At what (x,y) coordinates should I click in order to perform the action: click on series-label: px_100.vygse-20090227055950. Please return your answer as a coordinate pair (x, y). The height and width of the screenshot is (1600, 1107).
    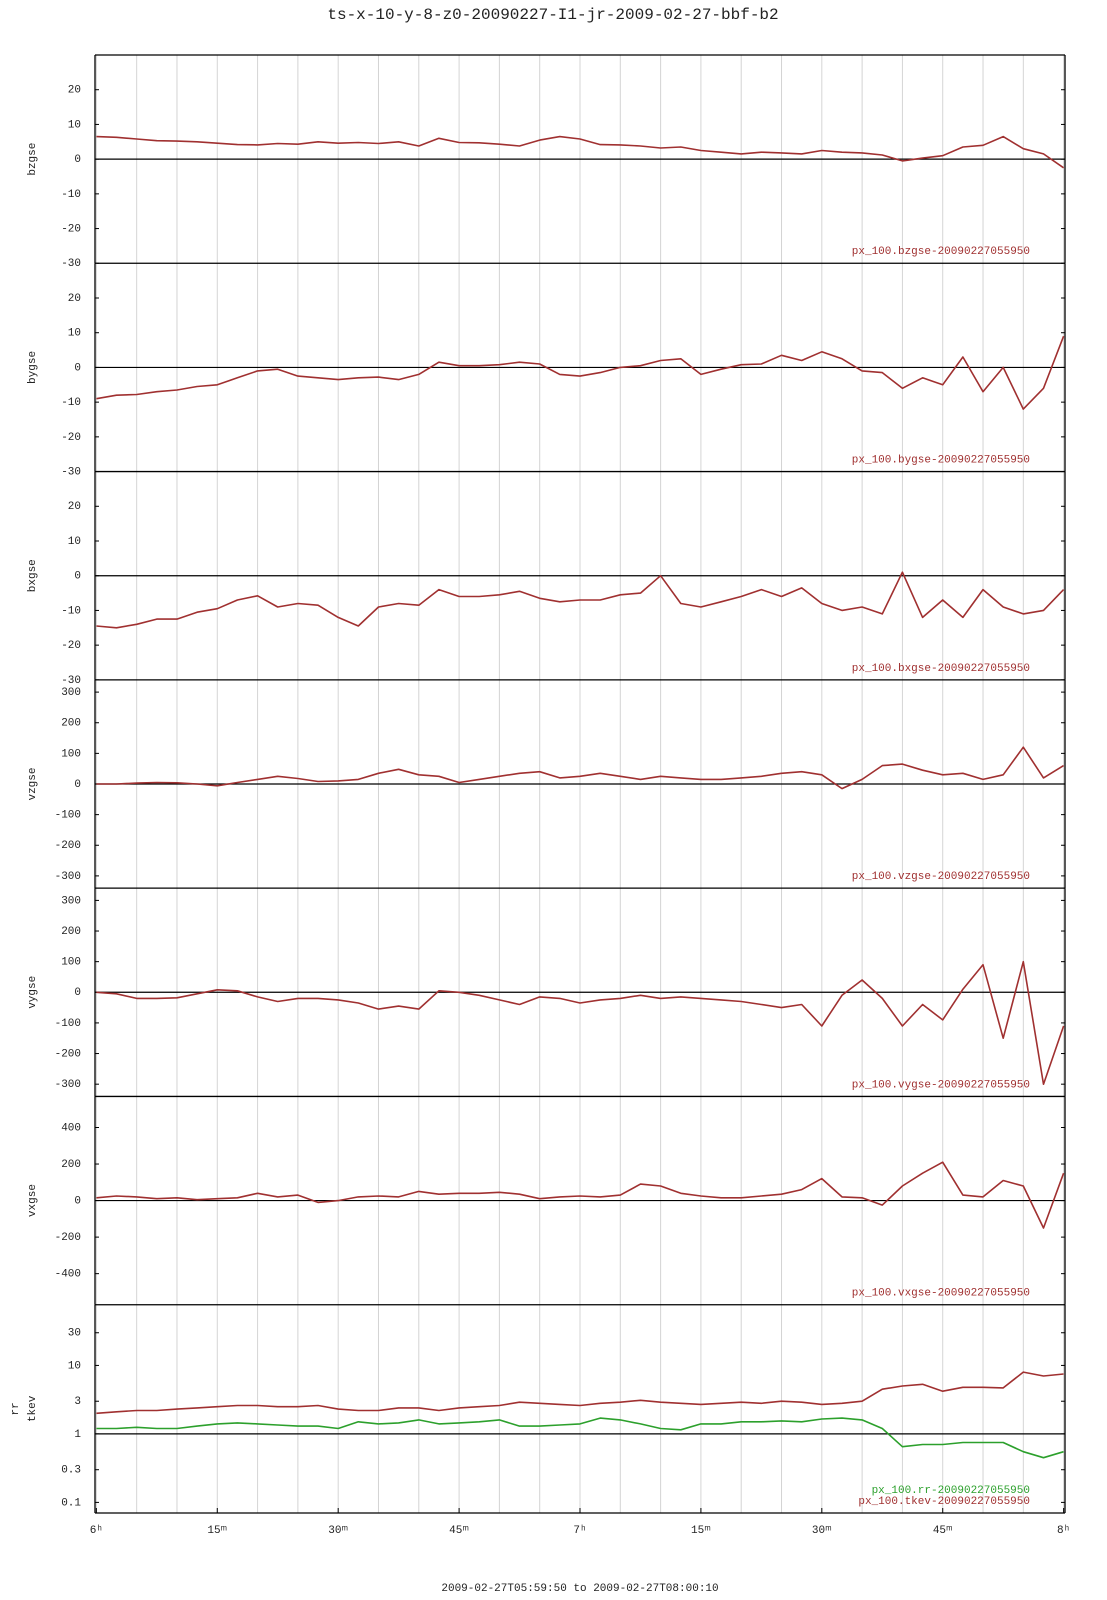
    Looking at the image, I should click on (941, 1085).